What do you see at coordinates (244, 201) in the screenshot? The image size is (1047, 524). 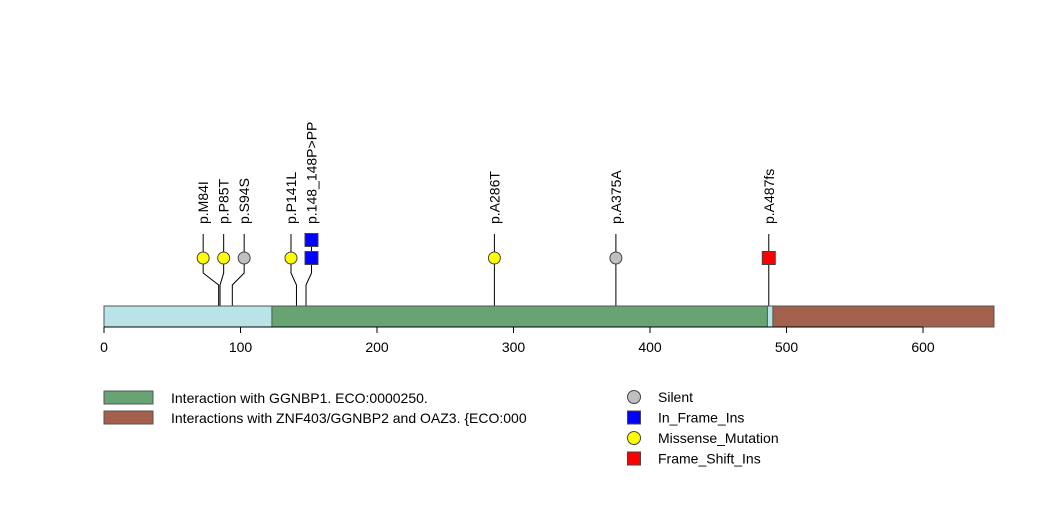 I see `mutation-label: p.S94S` at bounding box center [244, 201].